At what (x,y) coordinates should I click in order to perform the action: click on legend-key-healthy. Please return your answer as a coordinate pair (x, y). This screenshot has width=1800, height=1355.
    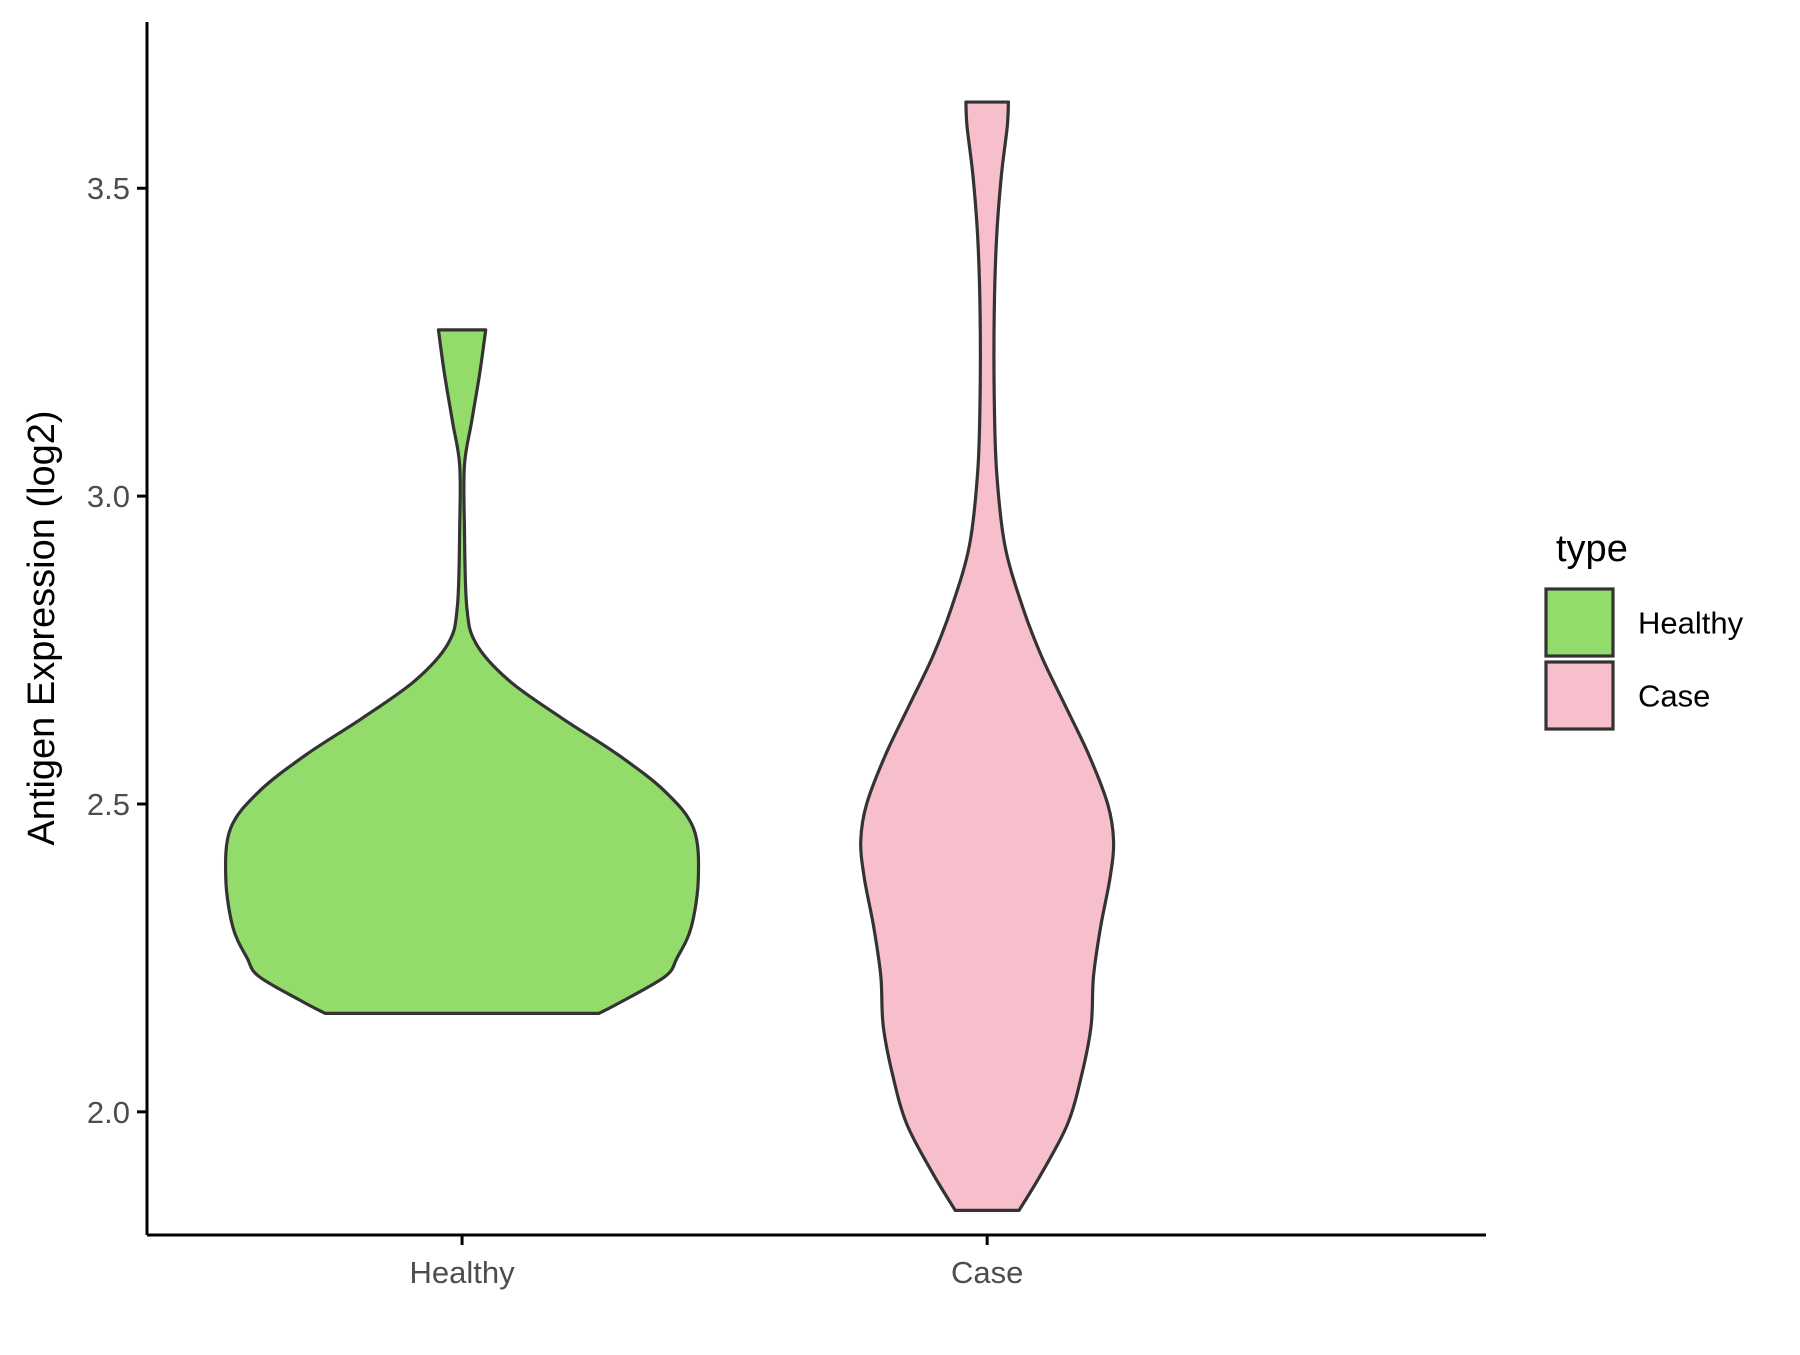
    Looking at the image, I should click on (1579, 622).